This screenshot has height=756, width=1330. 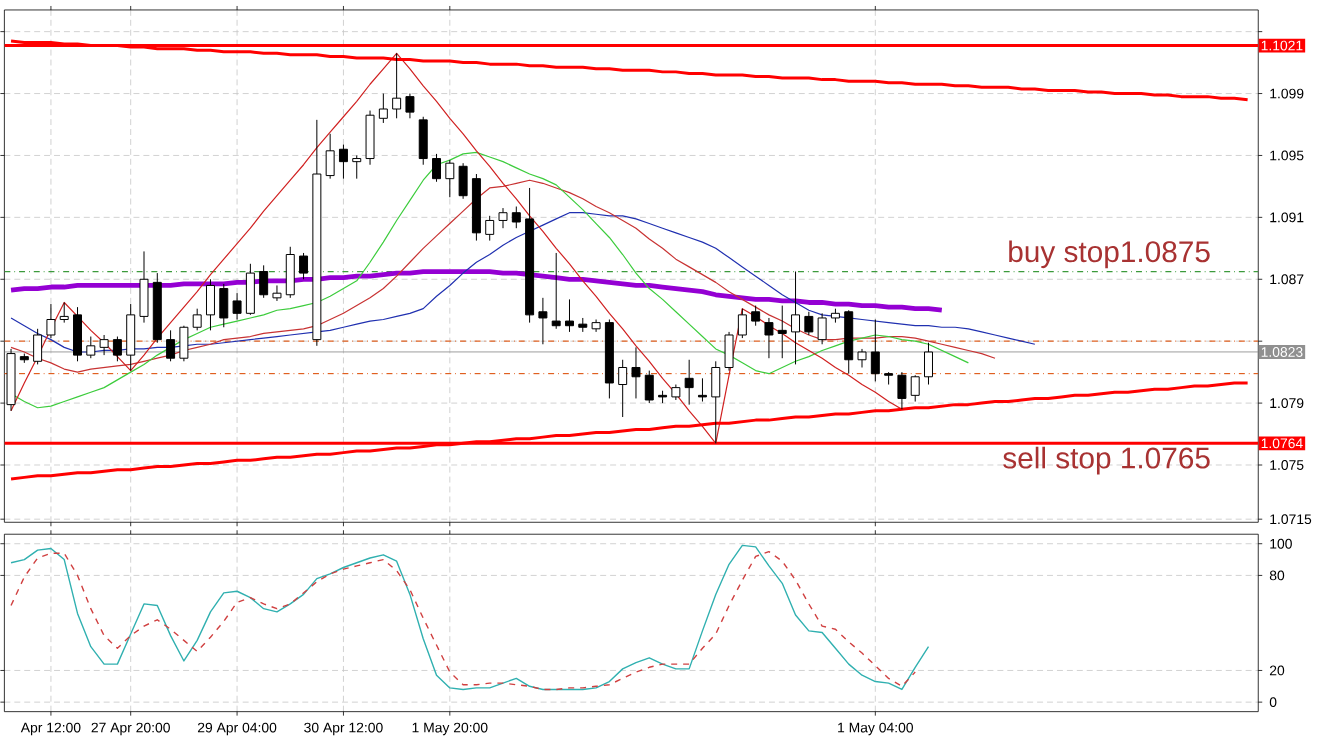 What do you see at coordinates (1109, 254) in the screenshot?
I see `annotation: buy stop1.0875` at bounding box center [1109, 254].